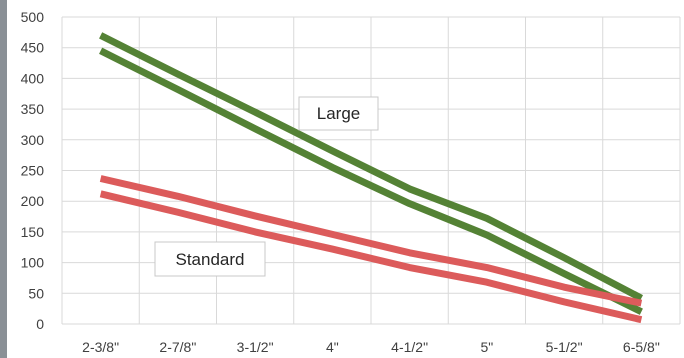 The image size is (684, 358). Describe the element at coordinates (641, 347) in the screenshot. I see `x-tick-label: 6-5/8"` at that location.